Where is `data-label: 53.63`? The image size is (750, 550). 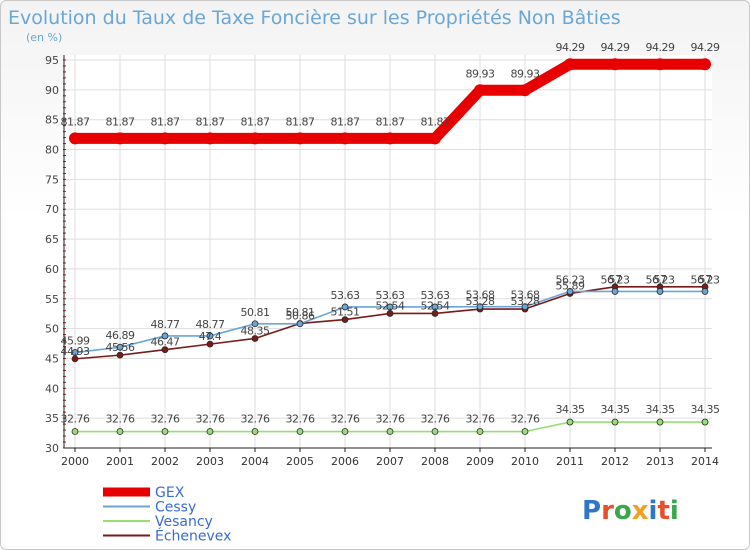 data-label: 53.63 is located at coordinates (345, 295).